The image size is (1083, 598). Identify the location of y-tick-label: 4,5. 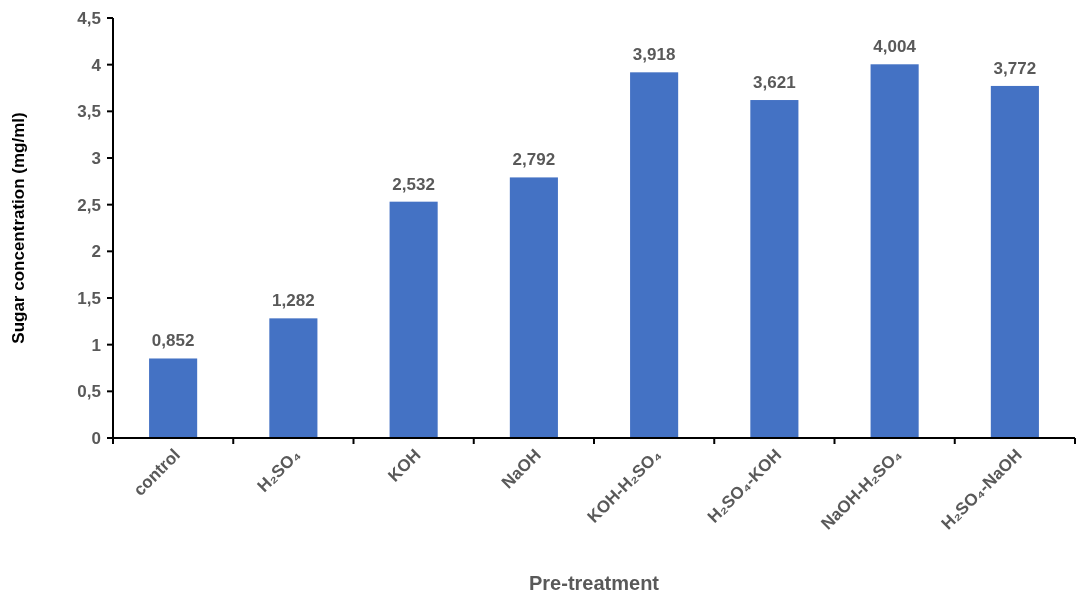
(89, 18).